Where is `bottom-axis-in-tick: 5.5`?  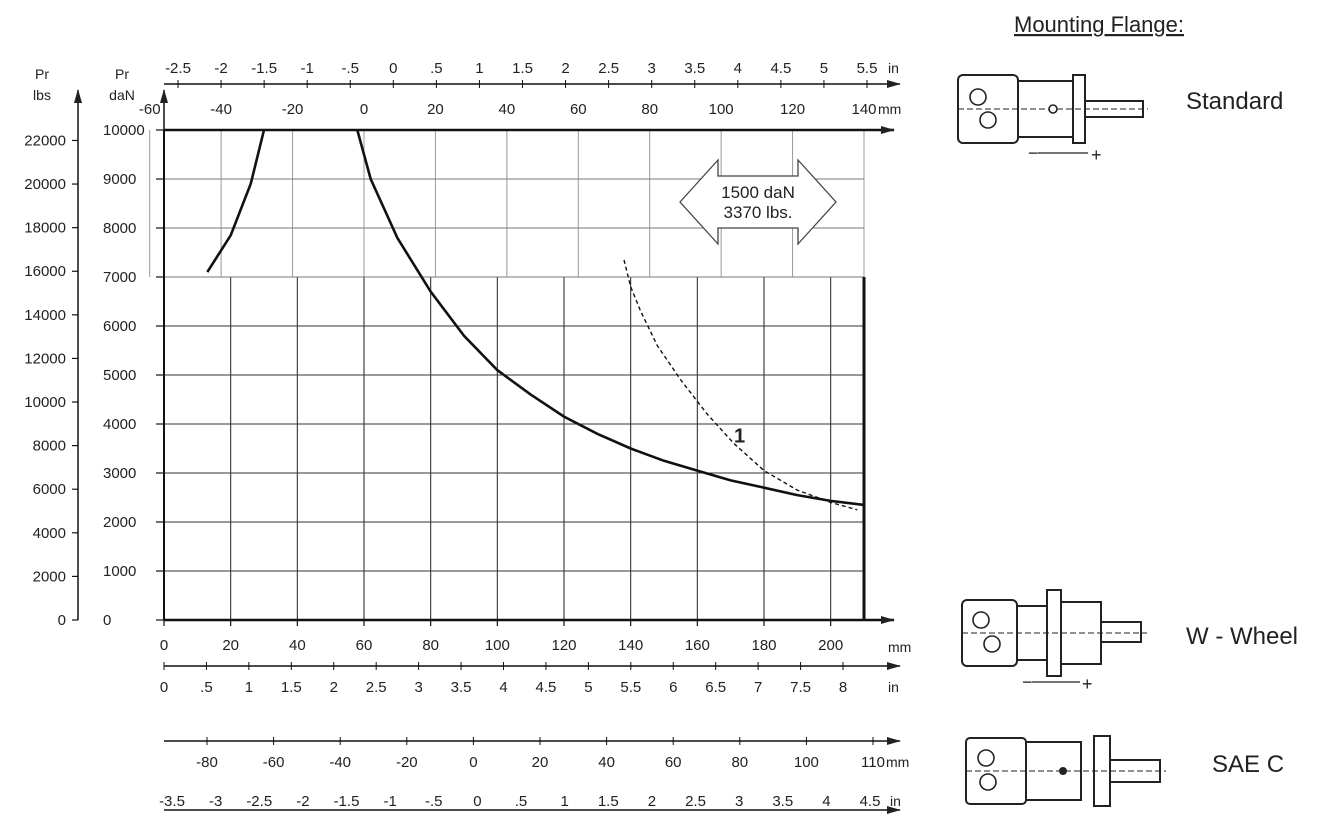 bottom-axis-in-tick: 5.5 is located at coordinates (630, 687).